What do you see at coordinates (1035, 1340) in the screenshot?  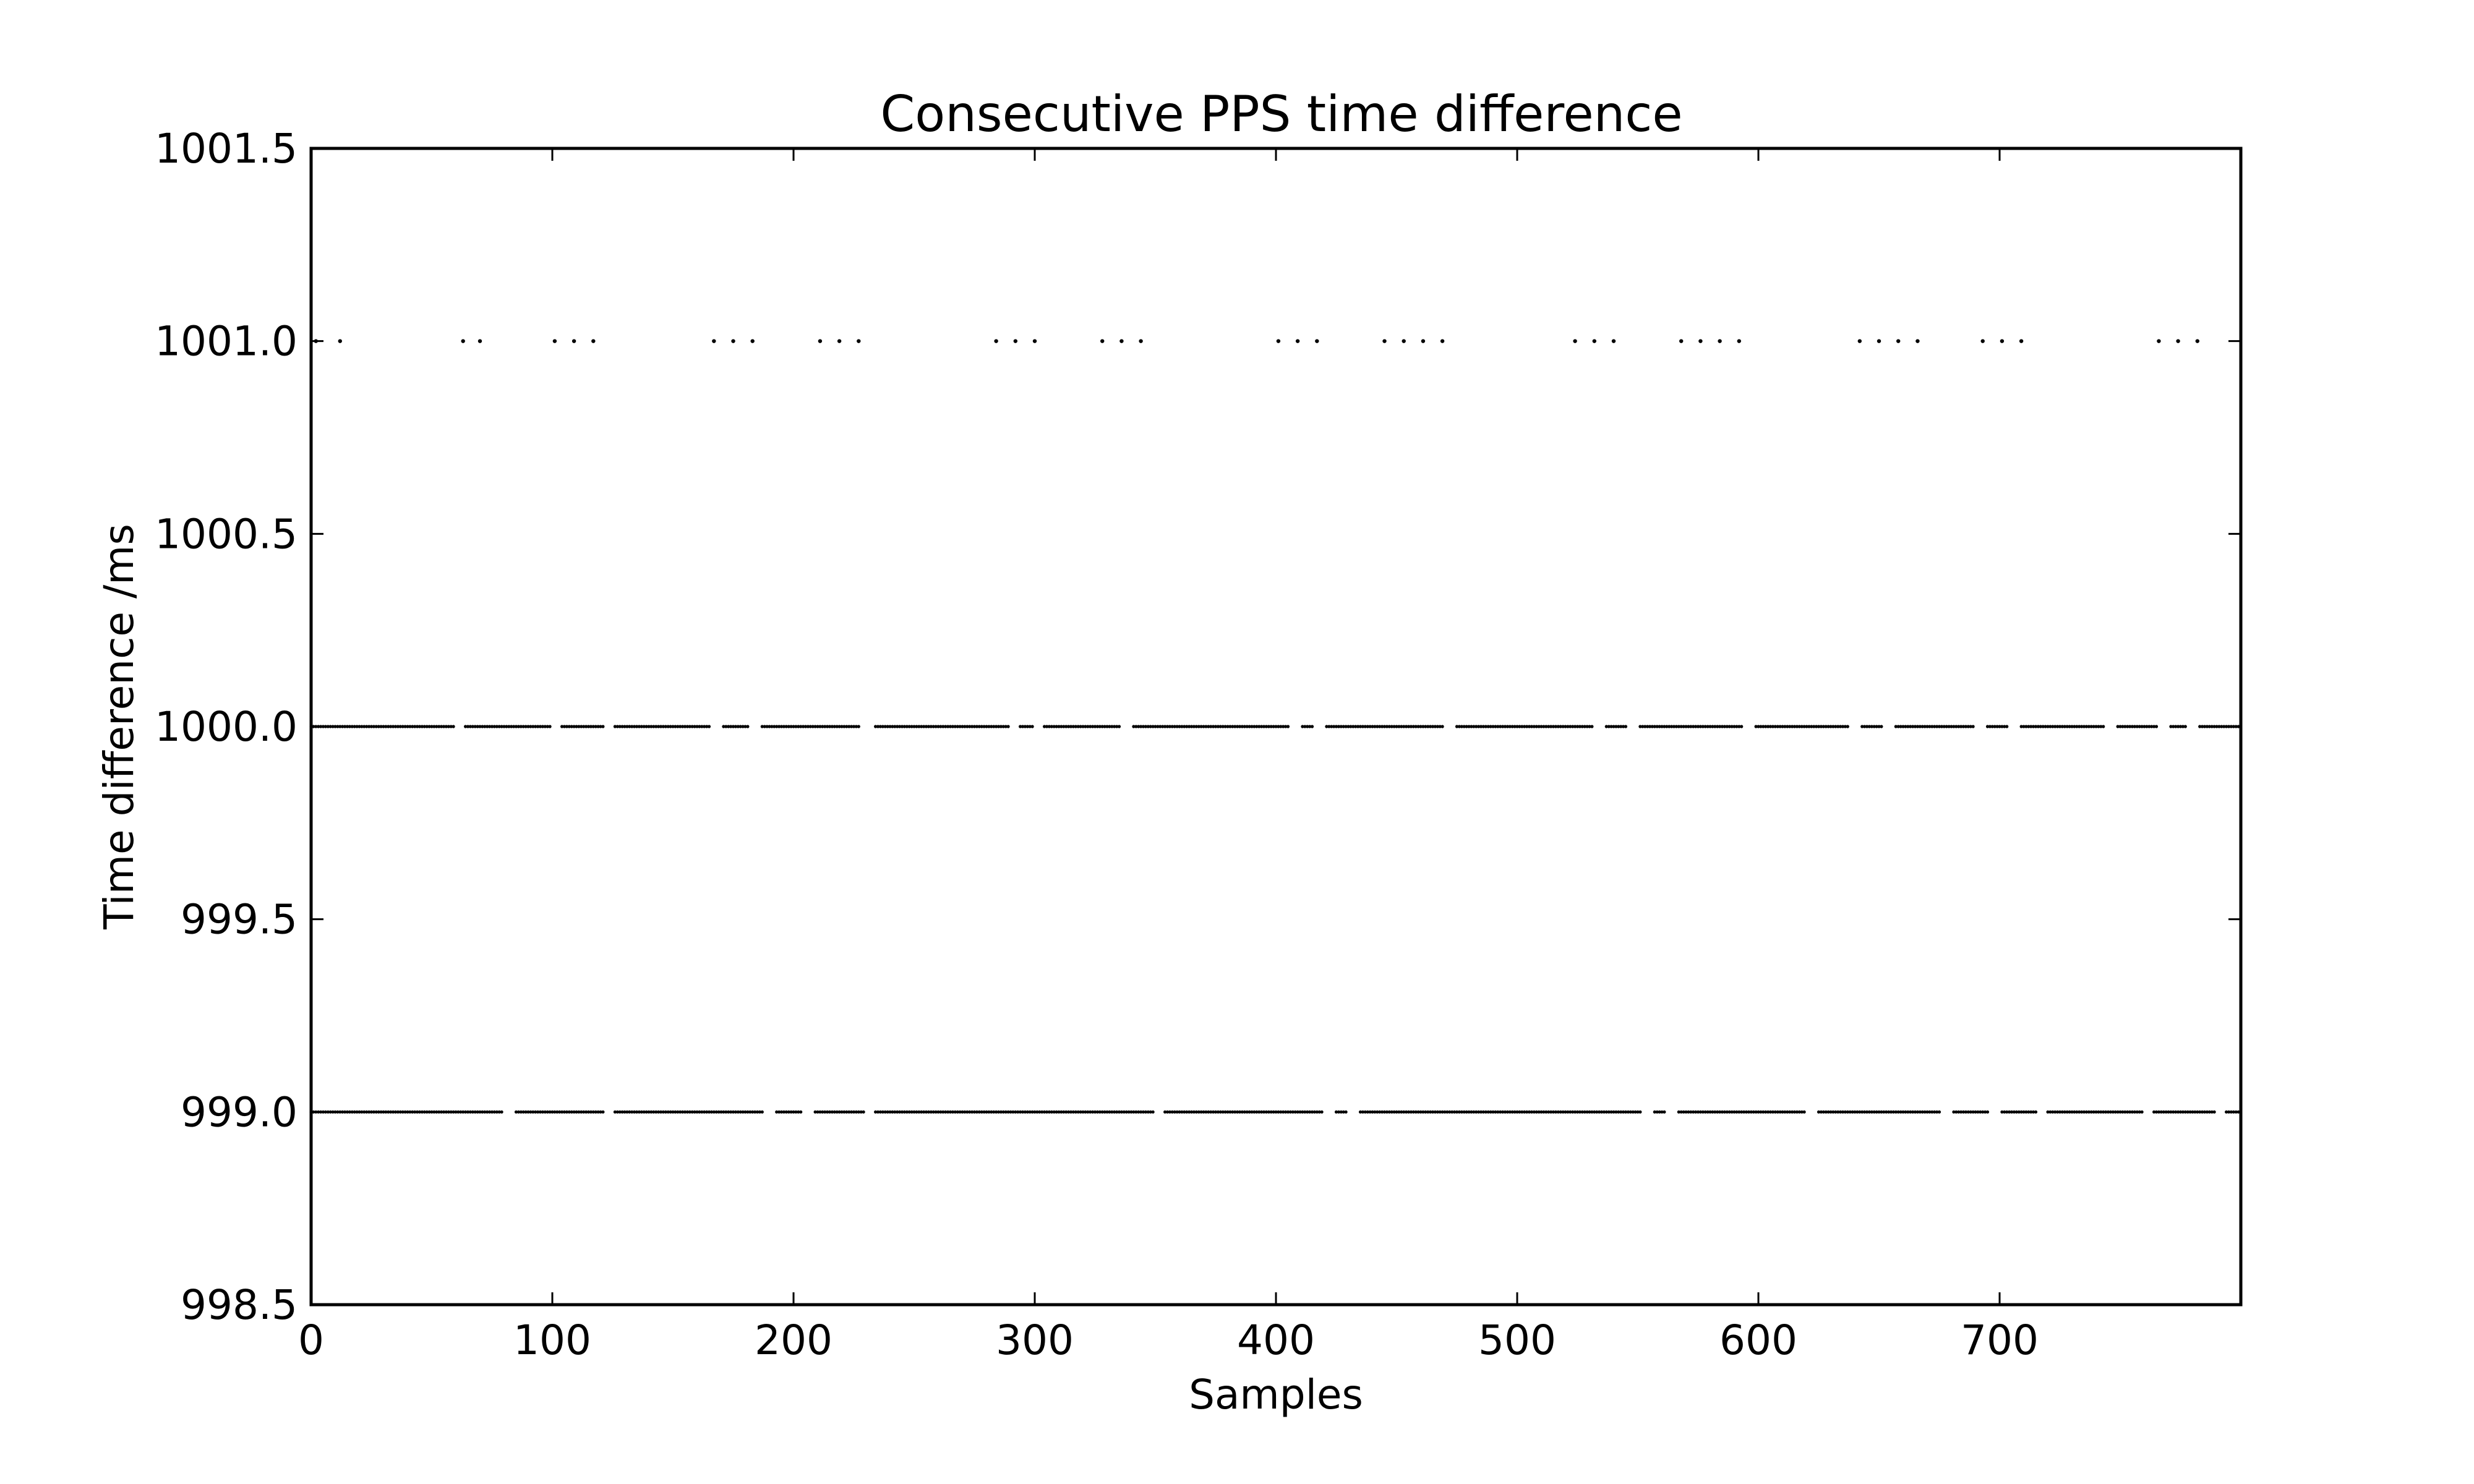 I see `x-tick-label: 300` at bounding box center [1035, 1340].